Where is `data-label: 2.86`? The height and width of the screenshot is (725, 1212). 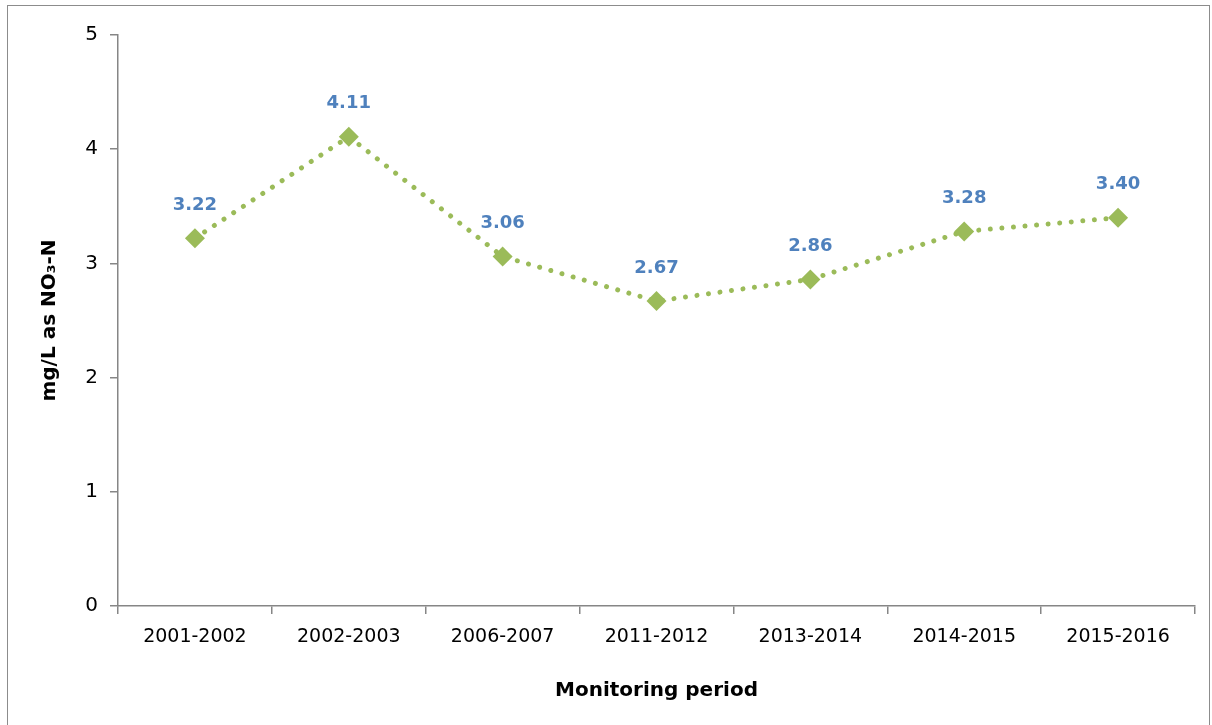
data-label: 2.86 is located at coordinates (810, 245).